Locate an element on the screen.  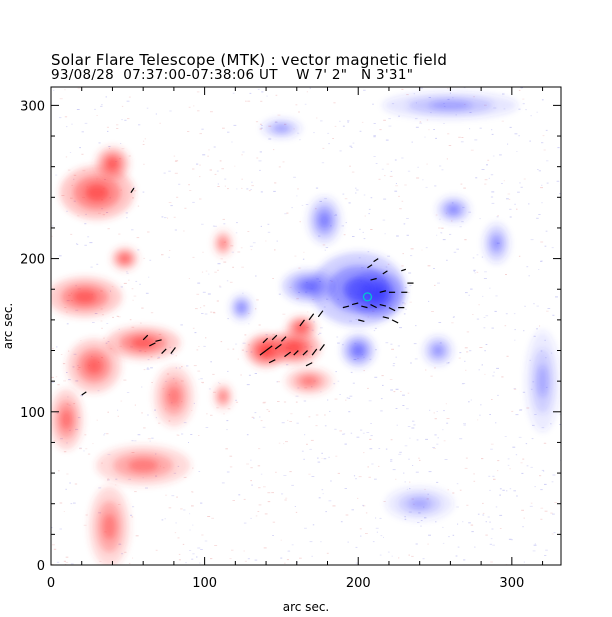
marker-group is located at coordinates (367, 297).